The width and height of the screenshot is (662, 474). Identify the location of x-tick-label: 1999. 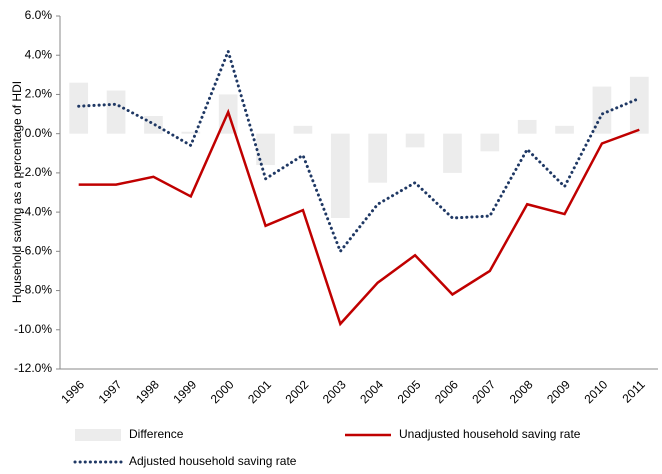
(184, 391).